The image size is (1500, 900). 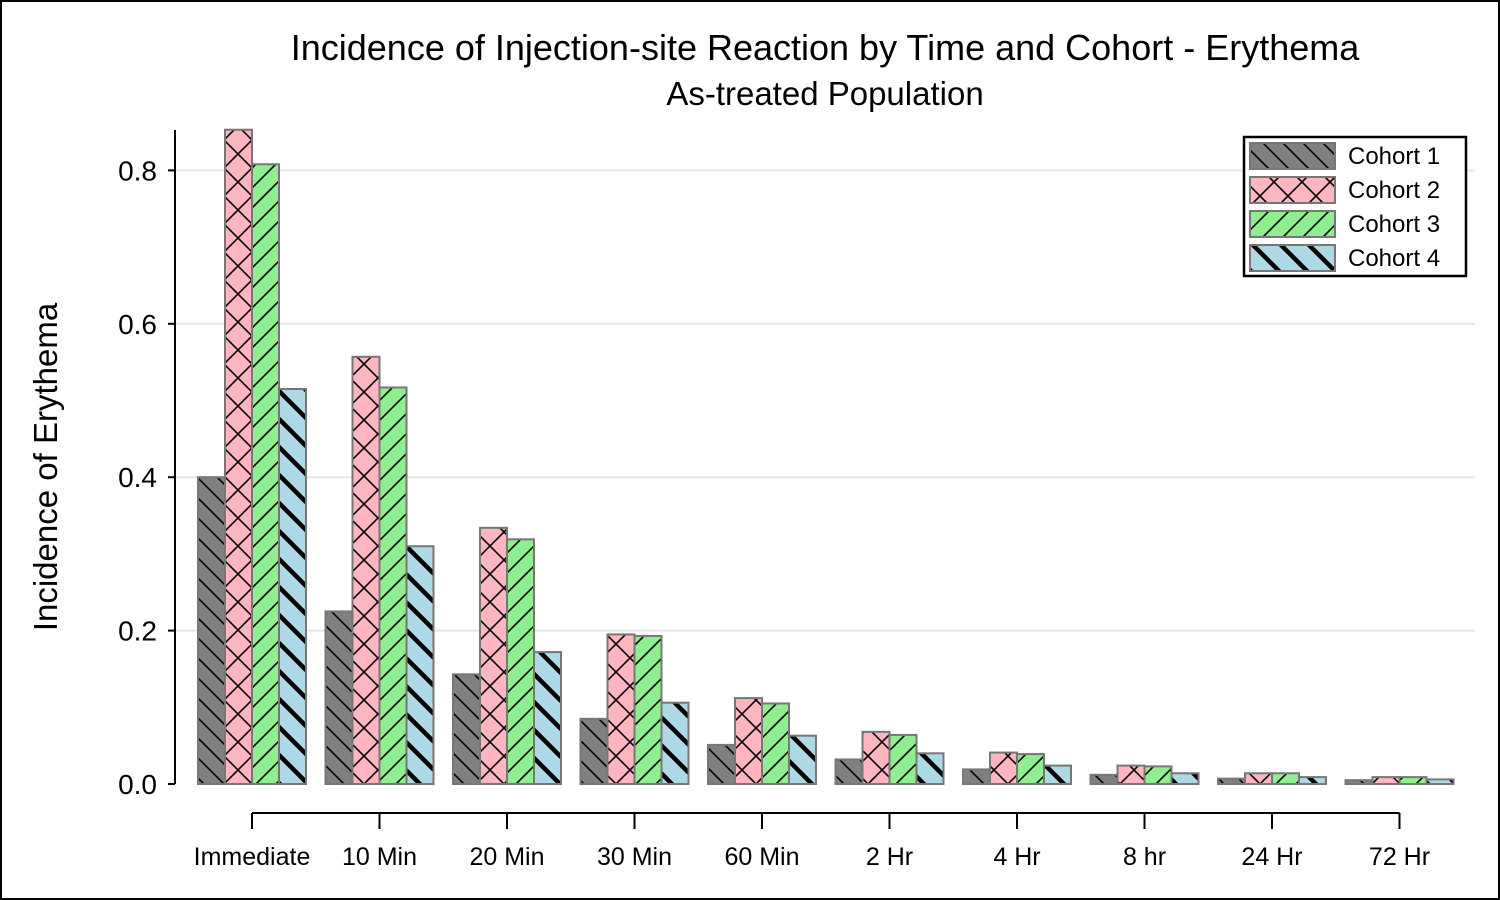 What do you see at coordinates (1344, 156) in the screenshot?
I see `legend-entry: Cohort 1` at bounding box center [1344, 156].